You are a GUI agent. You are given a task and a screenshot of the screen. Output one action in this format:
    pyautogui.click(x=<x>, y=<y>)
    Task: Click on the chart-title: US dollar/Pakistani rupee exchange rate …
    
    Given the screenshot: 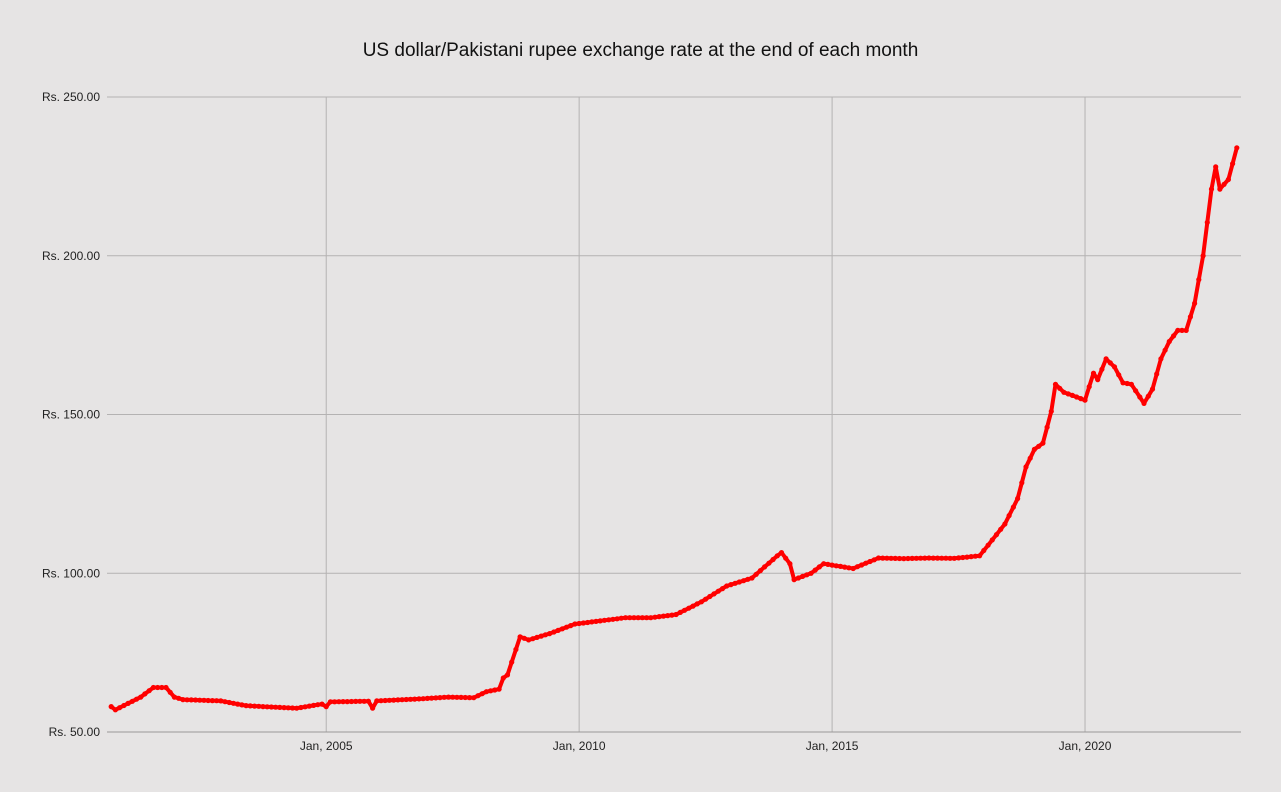 What is the action you would take?
    pyautogui.click(x=640, y=50)
    